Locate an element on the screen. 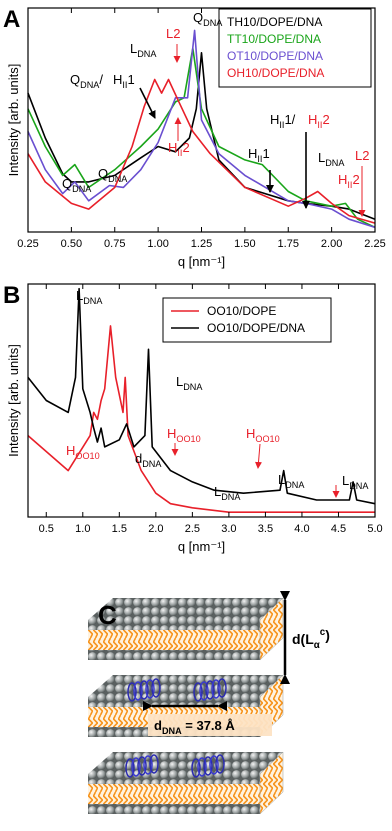  spacing-label: d(Lαc) is located at coordinates (311, 639).